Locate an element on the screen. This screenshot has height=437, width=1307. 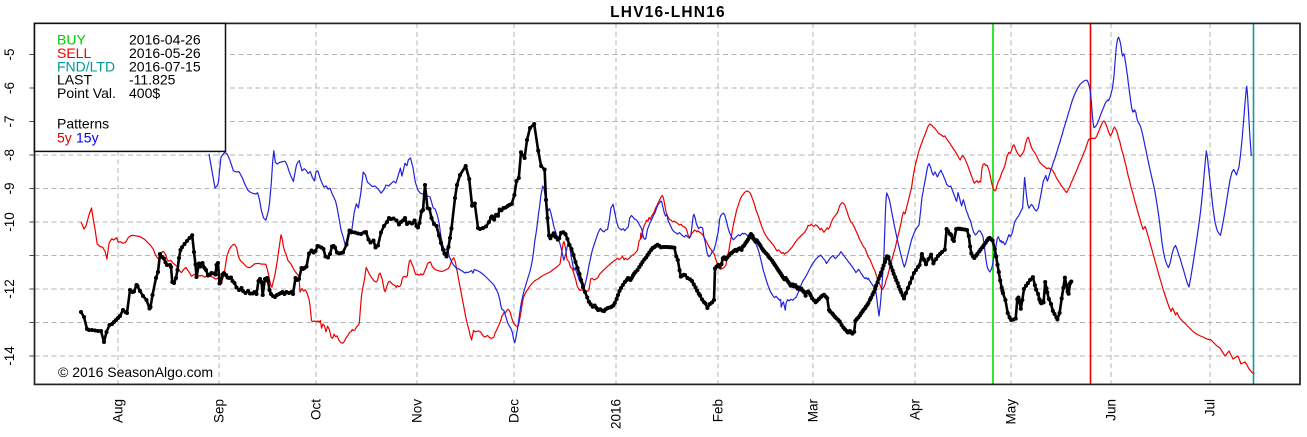
svg-text: May is located at coordinates (1011, 412).